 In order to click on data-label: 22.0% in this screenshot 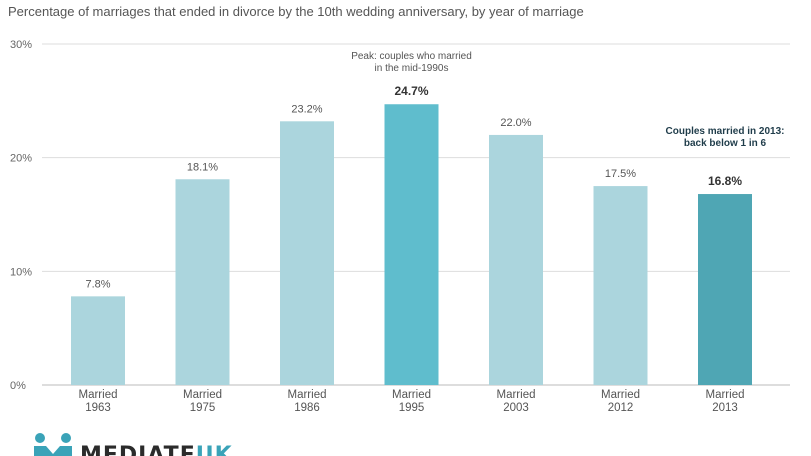, I will do `click(515, 123)`.